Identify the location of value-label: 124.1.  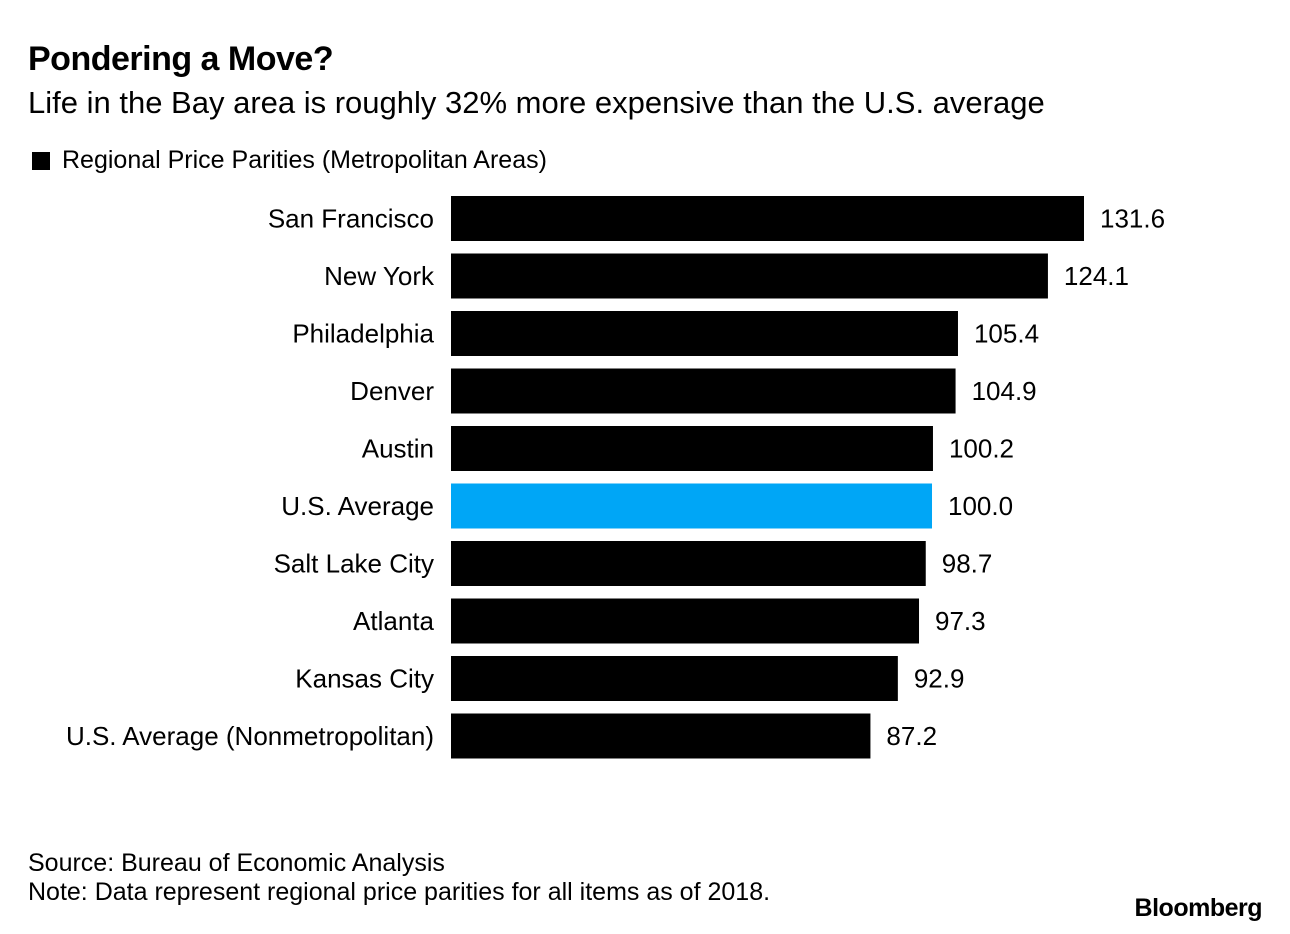
(1096, 276).